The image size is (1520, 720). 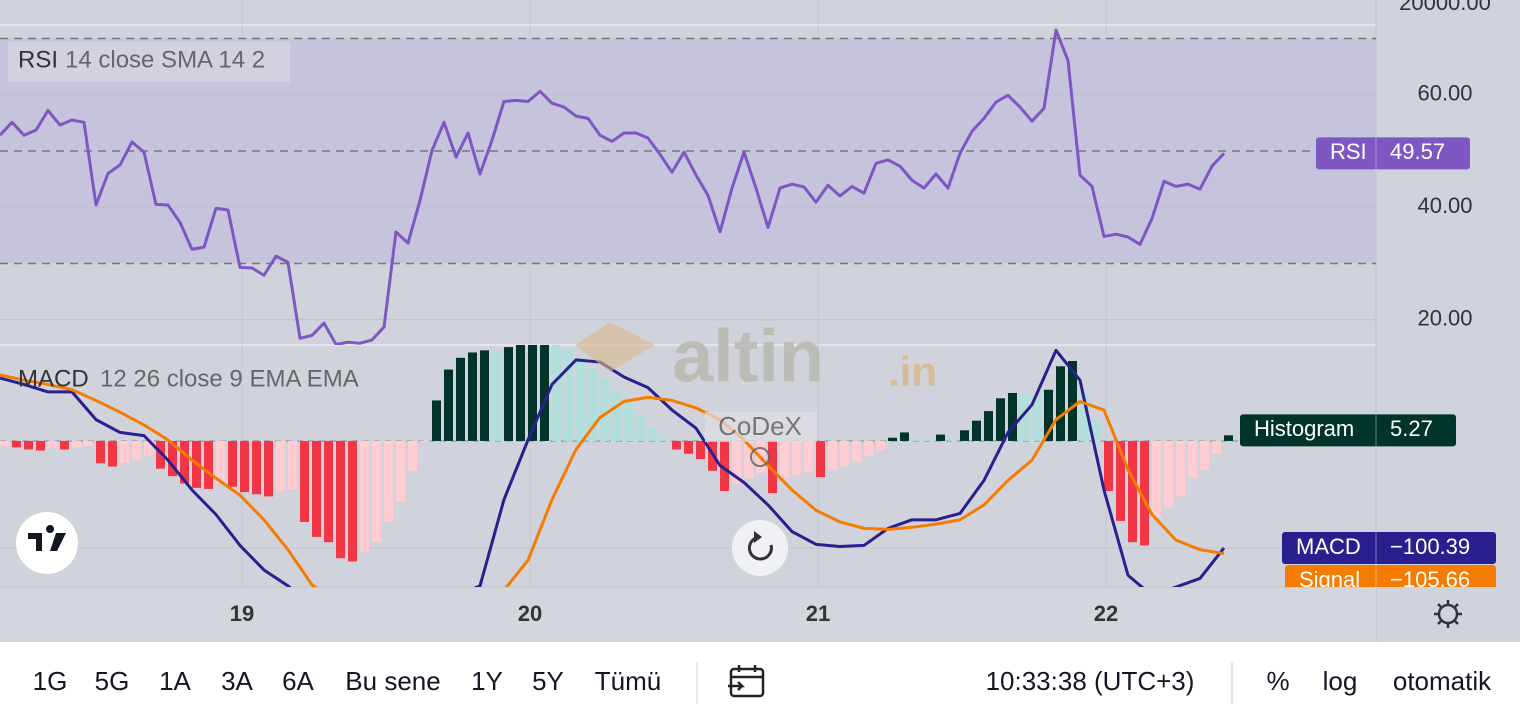 What do you see at coordinates (745, 678) in the screenshot?
I see `calendar-detail` at bounding box center [745, 678].